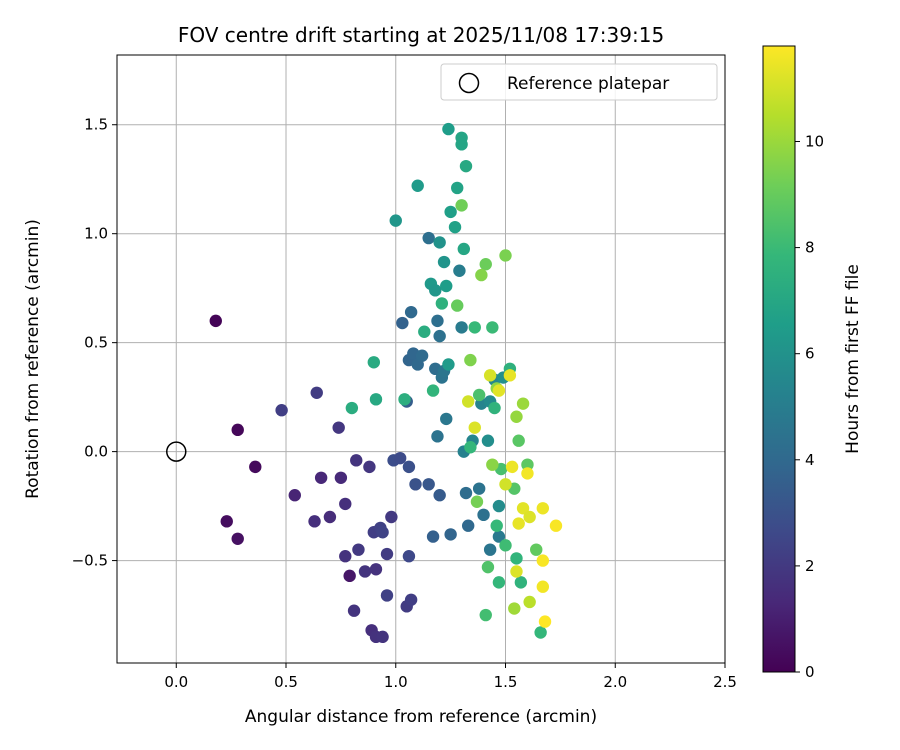  I want to click on legend: Reference platepar, so click(579, 82).